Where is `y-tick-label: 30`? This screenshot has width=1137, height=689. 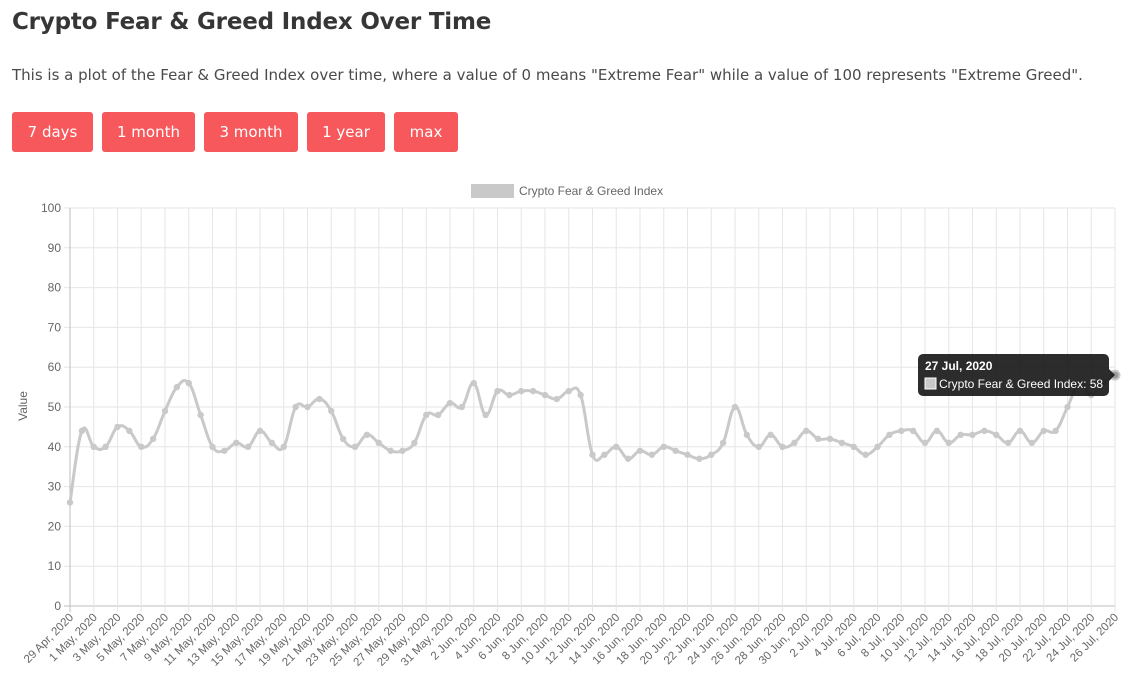 y-tick-label: 30 is located at coordinates (55, 487).